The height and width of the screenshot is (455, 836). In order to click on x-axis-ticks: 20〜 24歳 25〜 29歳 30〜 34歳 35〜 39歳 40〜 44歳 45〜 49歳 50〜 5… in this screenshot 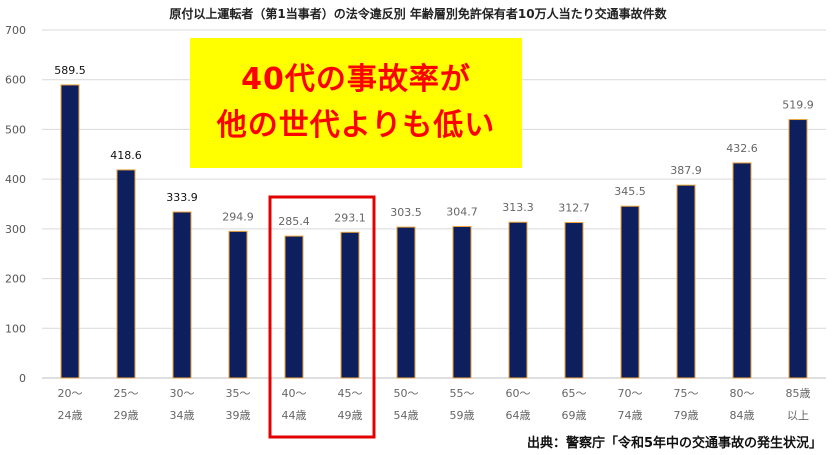, I will do `click(434, 404)`.